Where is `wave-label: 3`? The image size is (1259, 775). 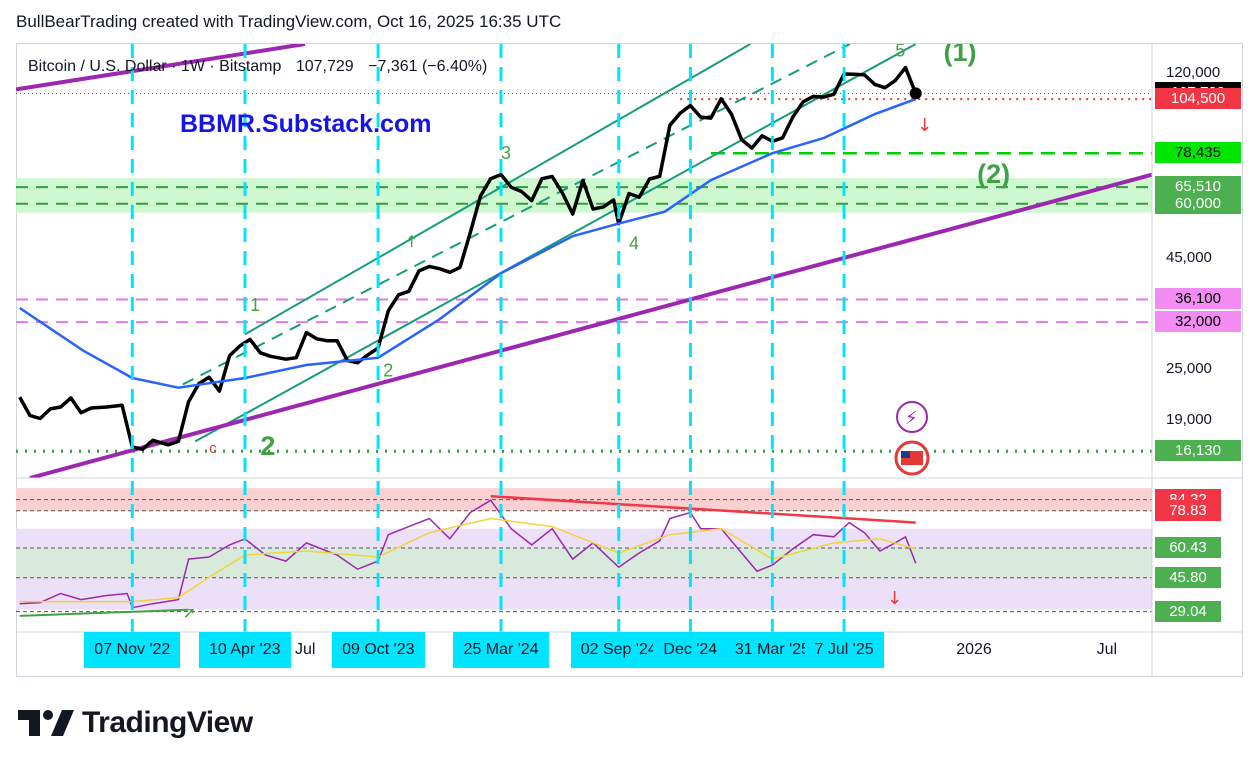
wave-label: 3 is located at coordinates (506, 153).